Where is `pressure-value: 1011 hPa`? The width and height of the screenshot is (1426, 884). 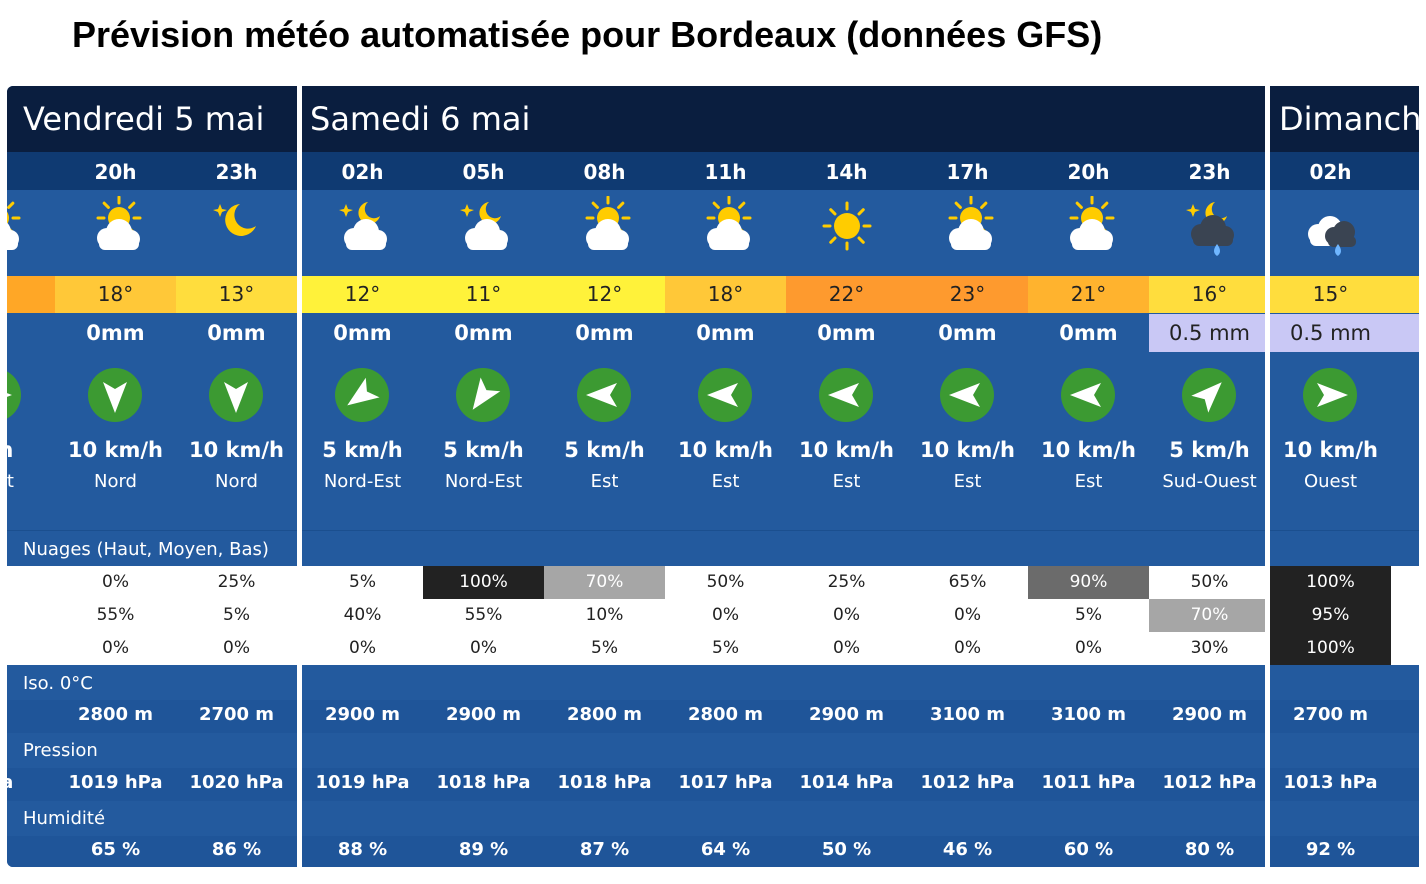
pressure-value: 1011 hPa is located at coordinates (1088, 782).